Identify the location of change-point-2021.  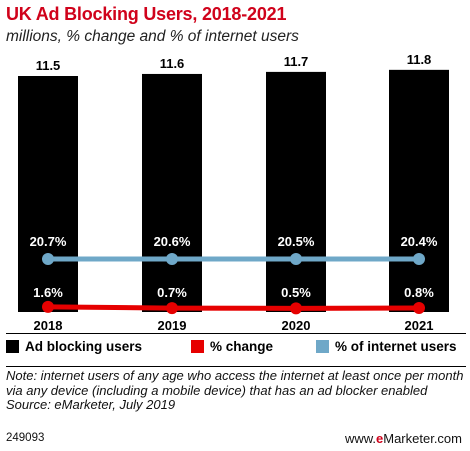
(419, 307).